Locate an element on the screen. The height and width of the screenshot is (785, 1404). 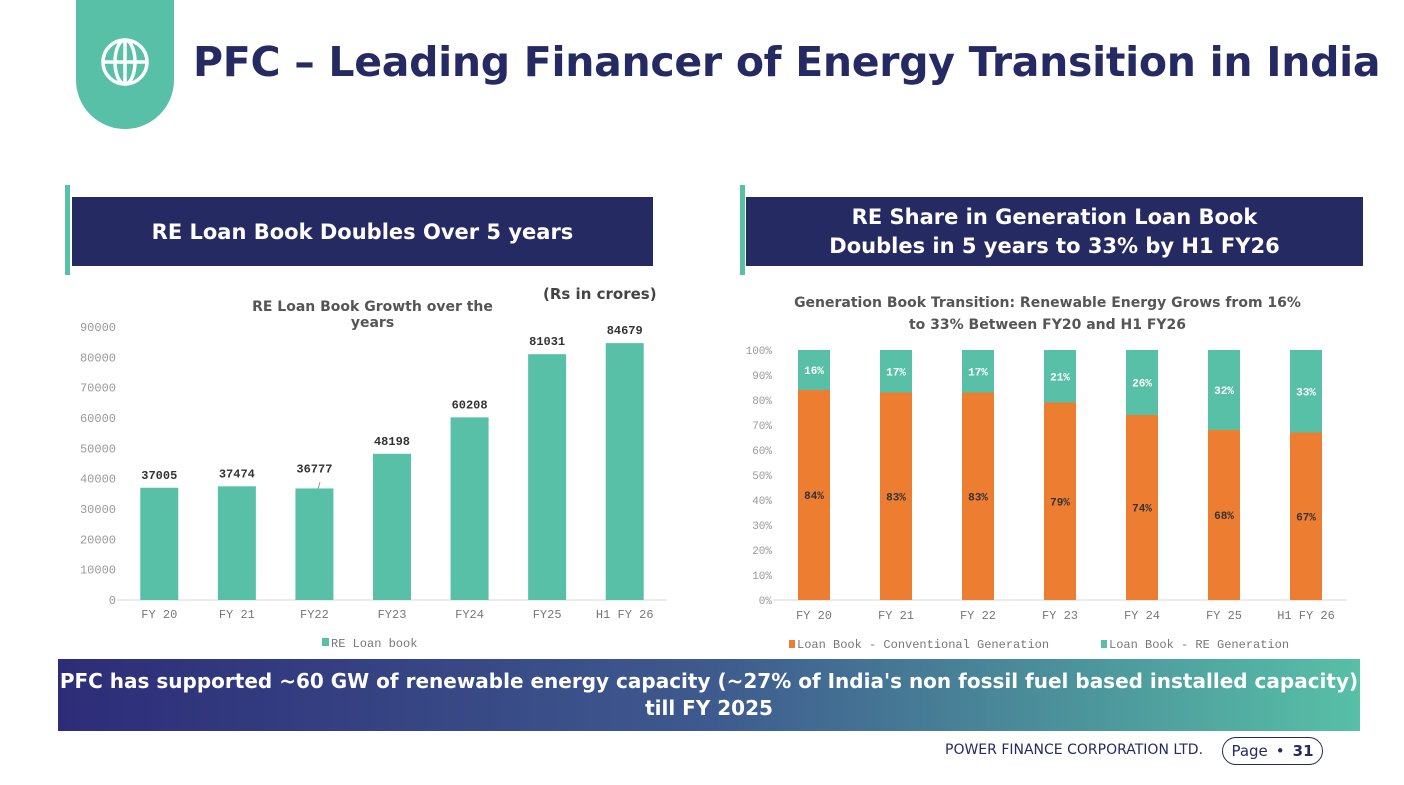
data-label: 84% is located at coordinates (814, 497).